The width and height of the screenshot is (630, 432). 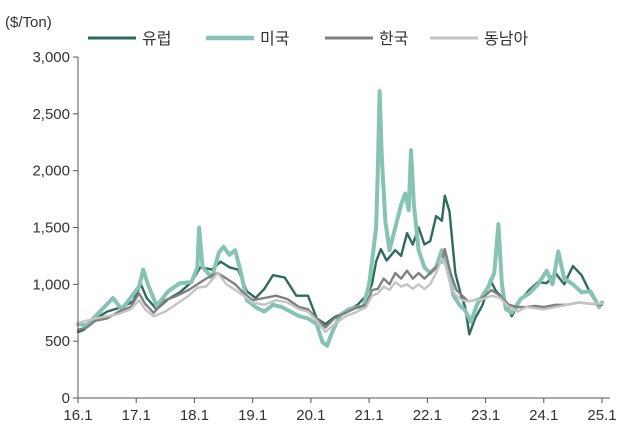 I want to click on y-tick-label: 500, so click(x=57, y=341).